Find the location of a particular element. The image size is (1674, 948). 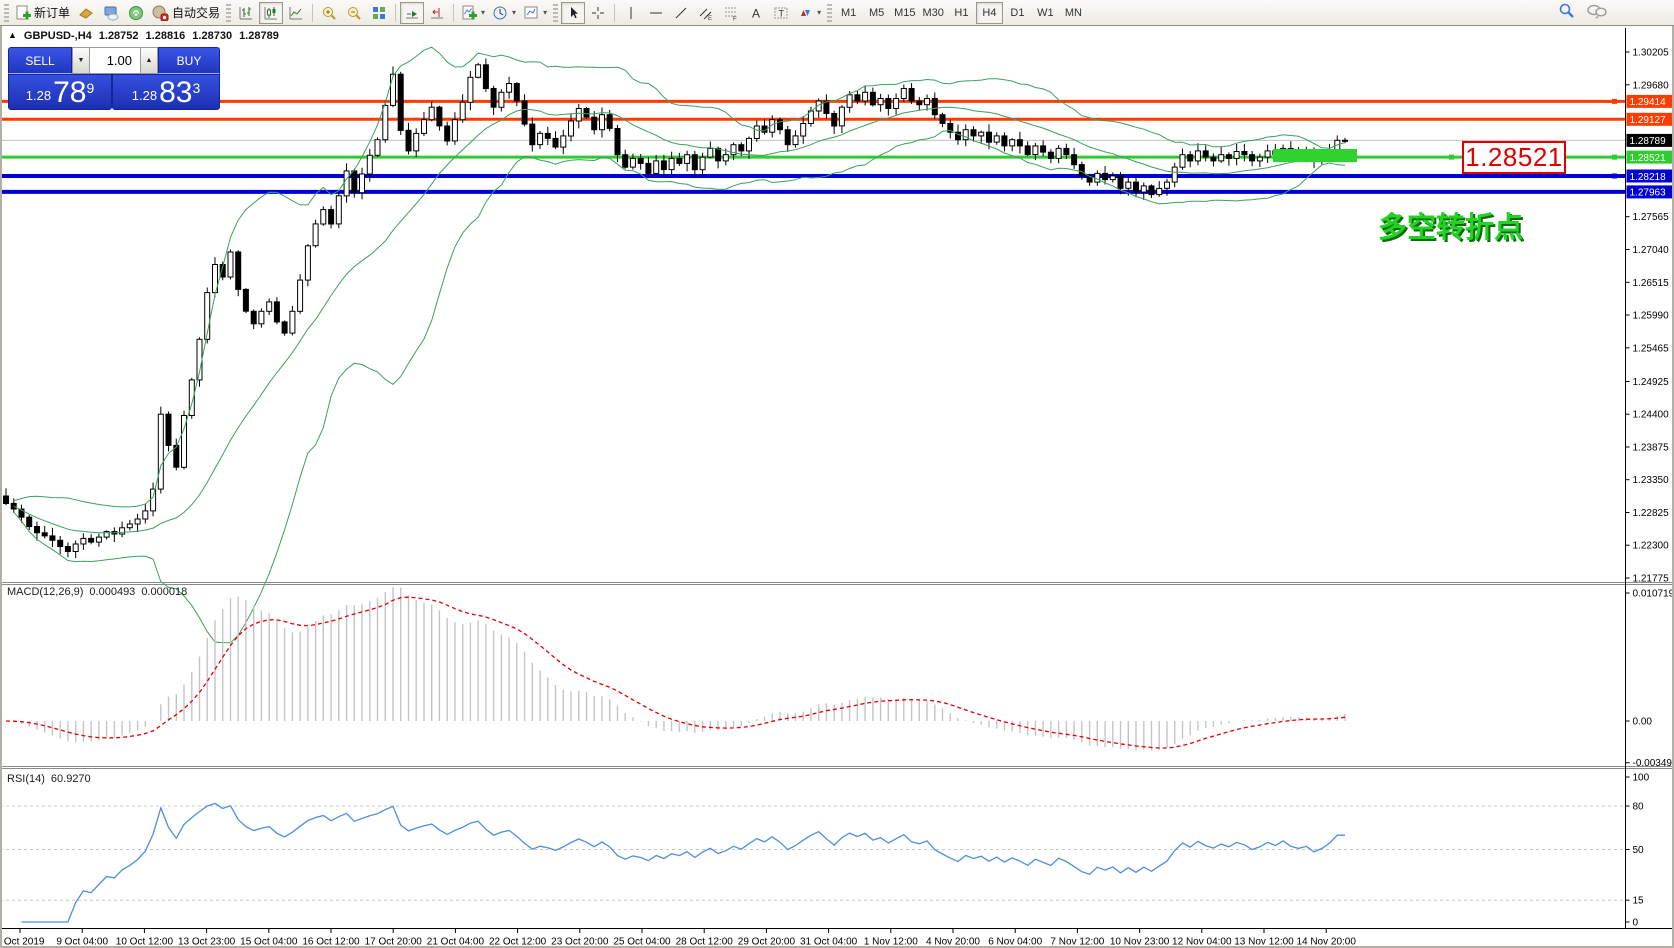

price-tick-label: 1.22825 is located at coordinates (1651, 513).